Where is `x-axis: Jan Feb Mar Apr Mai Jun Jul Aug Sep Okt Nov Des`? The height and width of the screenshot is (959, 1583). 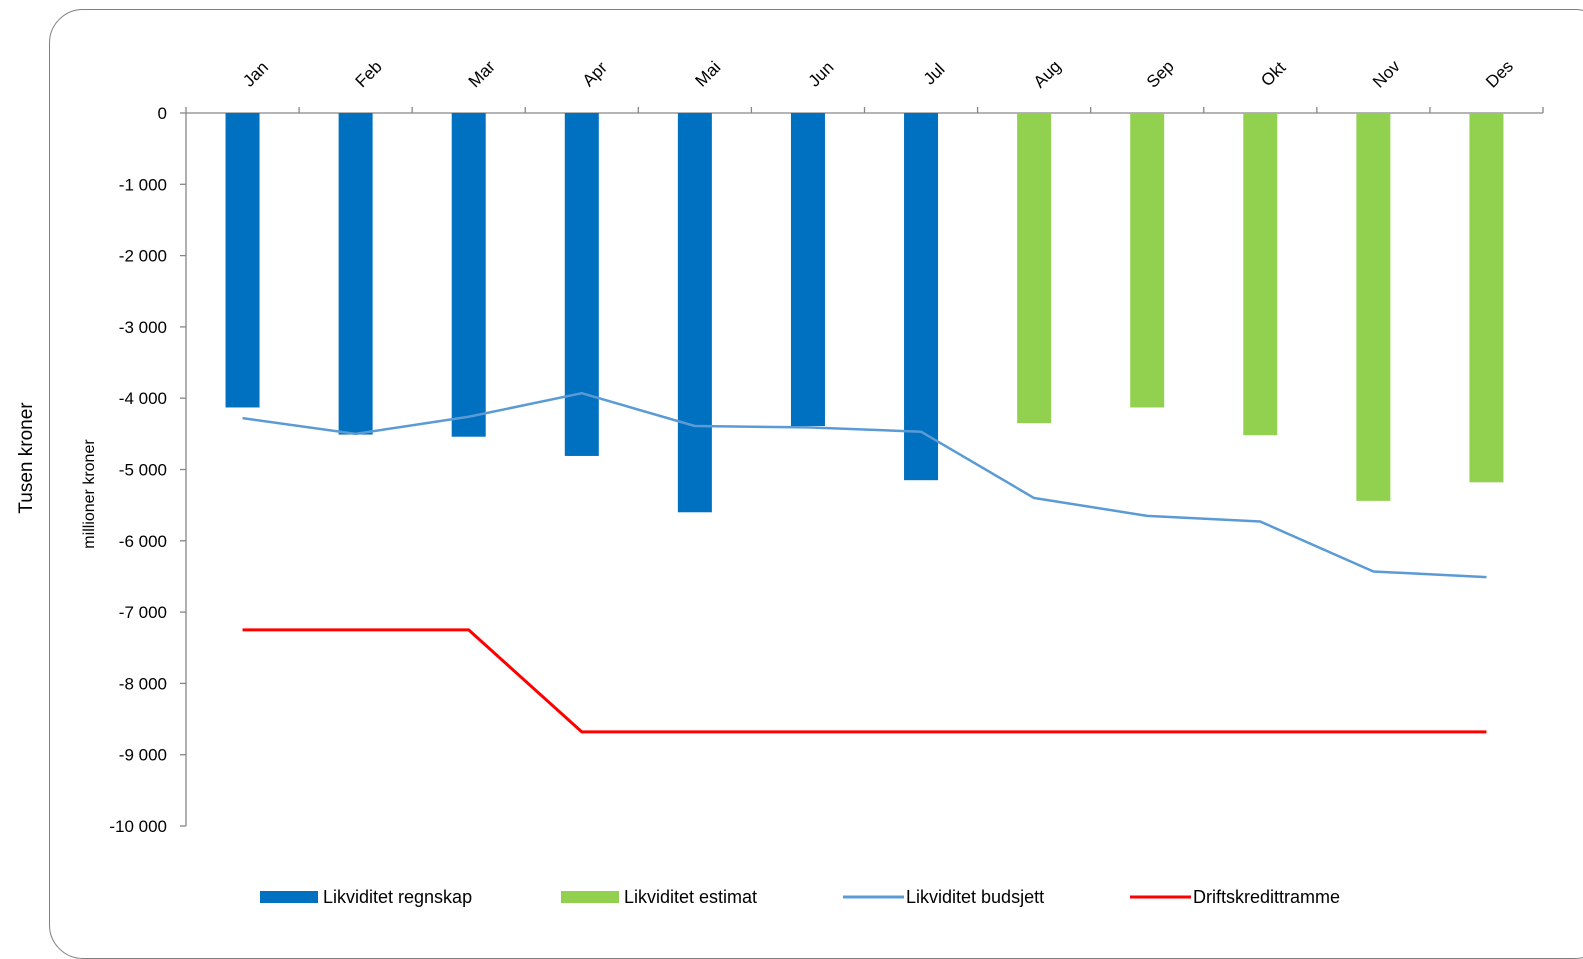 x-axis: Jan Feb Mar Apr Mai Jun Jul Aug Sep Okt Nov Des is located at coordinates (864, 85).